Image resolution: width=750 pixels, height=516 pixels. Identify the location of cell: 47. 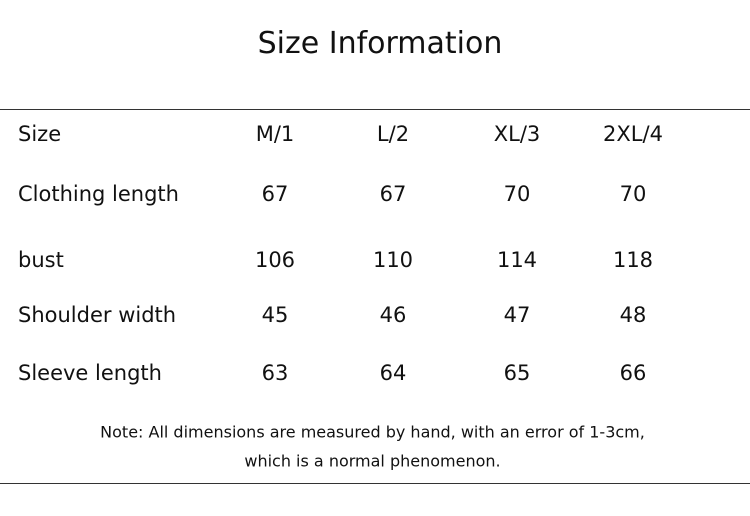
(517, 315).